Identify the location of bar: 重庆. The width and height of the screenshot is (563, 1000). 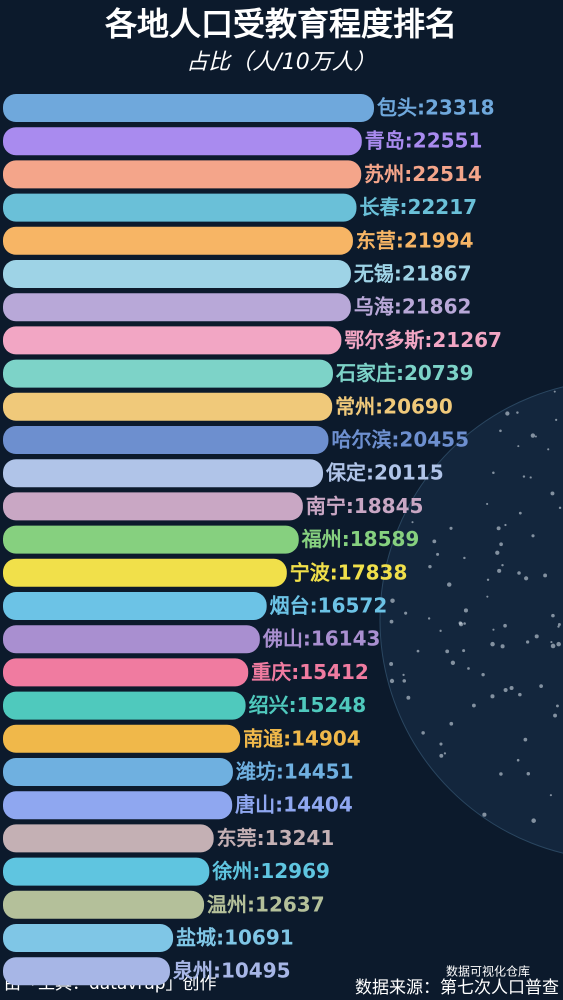
(126, 672).